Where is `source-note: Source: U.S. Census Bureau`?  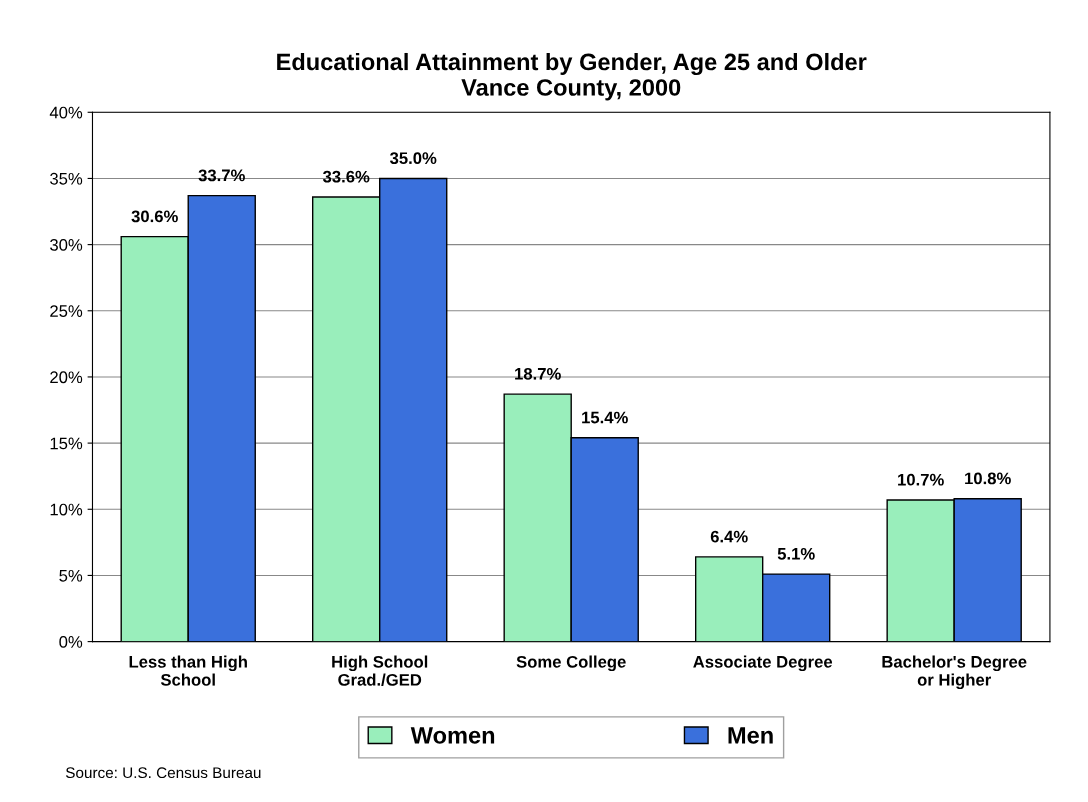
source-note: Source: U.S. Census Bureau is located at coordinates (163, 773).